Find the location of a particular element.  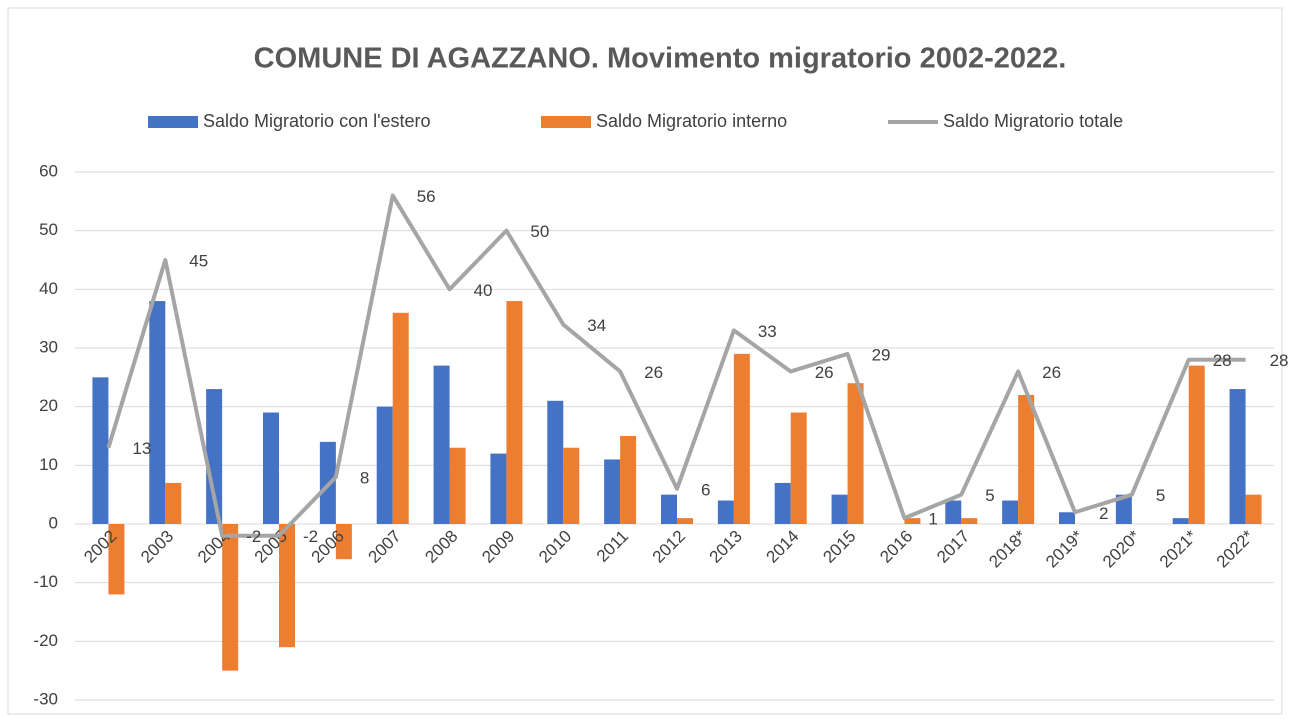

data-label: 40 is located at coordinates (483, 290).